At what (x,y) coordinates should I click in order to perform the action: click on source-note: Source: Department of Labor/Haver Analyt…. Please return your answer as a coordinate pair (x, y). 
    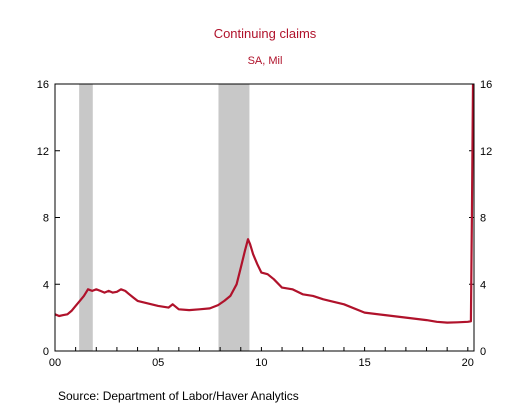
    Looking at the image, I should click on (178, 396).